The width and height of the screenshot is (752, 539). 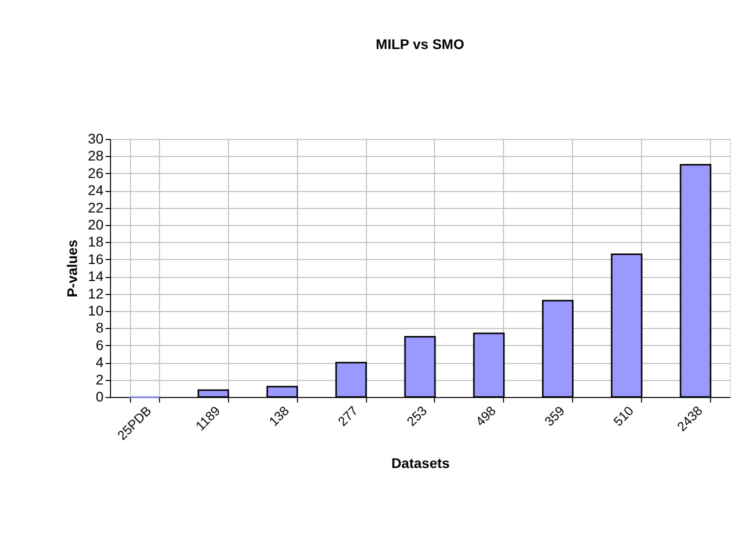 What do you see at coordinates (96, 310) in the screenshot?
I see `y-tick-label: 10` at bounding box center [96, 310].